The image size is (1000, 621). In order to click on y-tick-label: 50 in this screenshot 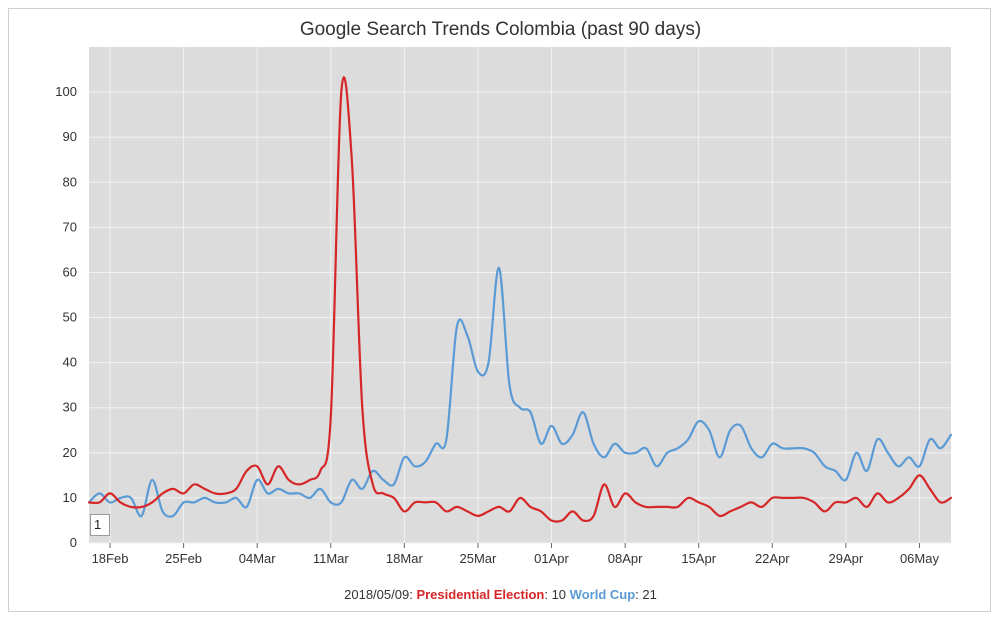, I will do `click(70, 317)`.